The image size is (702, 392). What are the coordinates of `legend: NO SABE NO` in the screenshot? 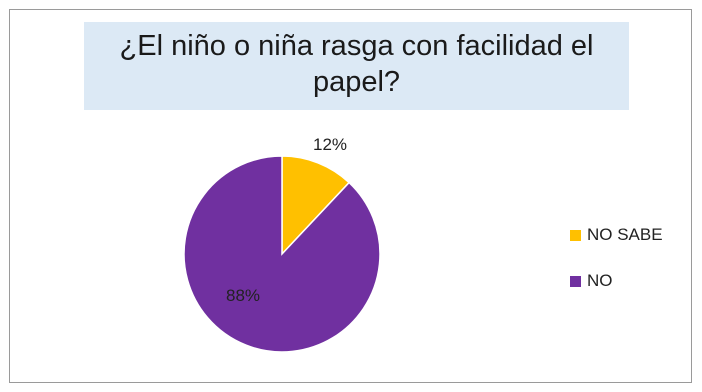 It's located at (616, 268).